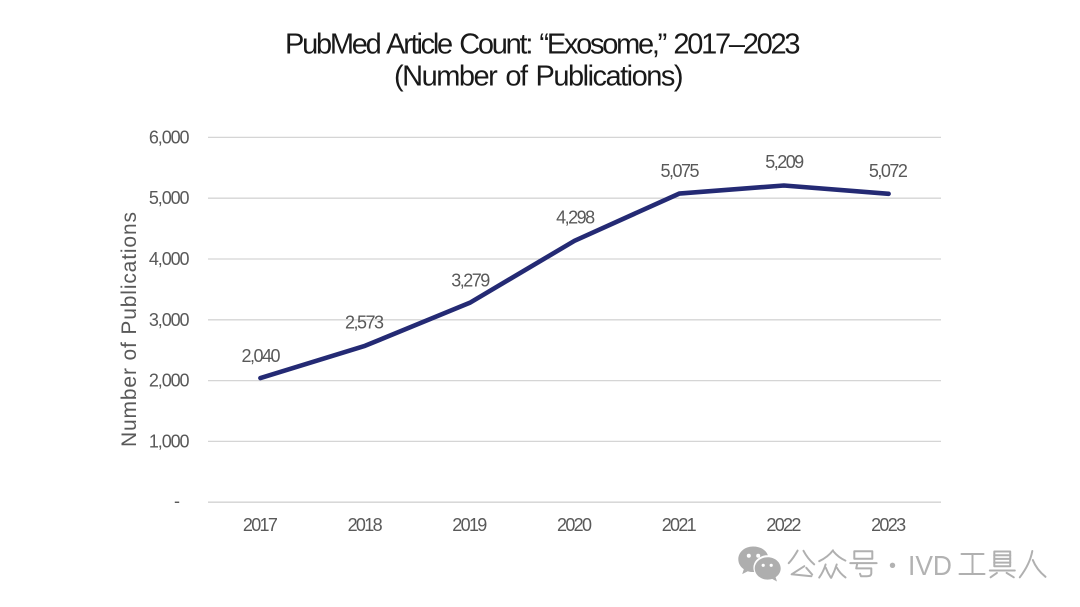  Describe the element at coordinates (888, 171) in the screenshot. I see `svg-text: 5,072` at that location.